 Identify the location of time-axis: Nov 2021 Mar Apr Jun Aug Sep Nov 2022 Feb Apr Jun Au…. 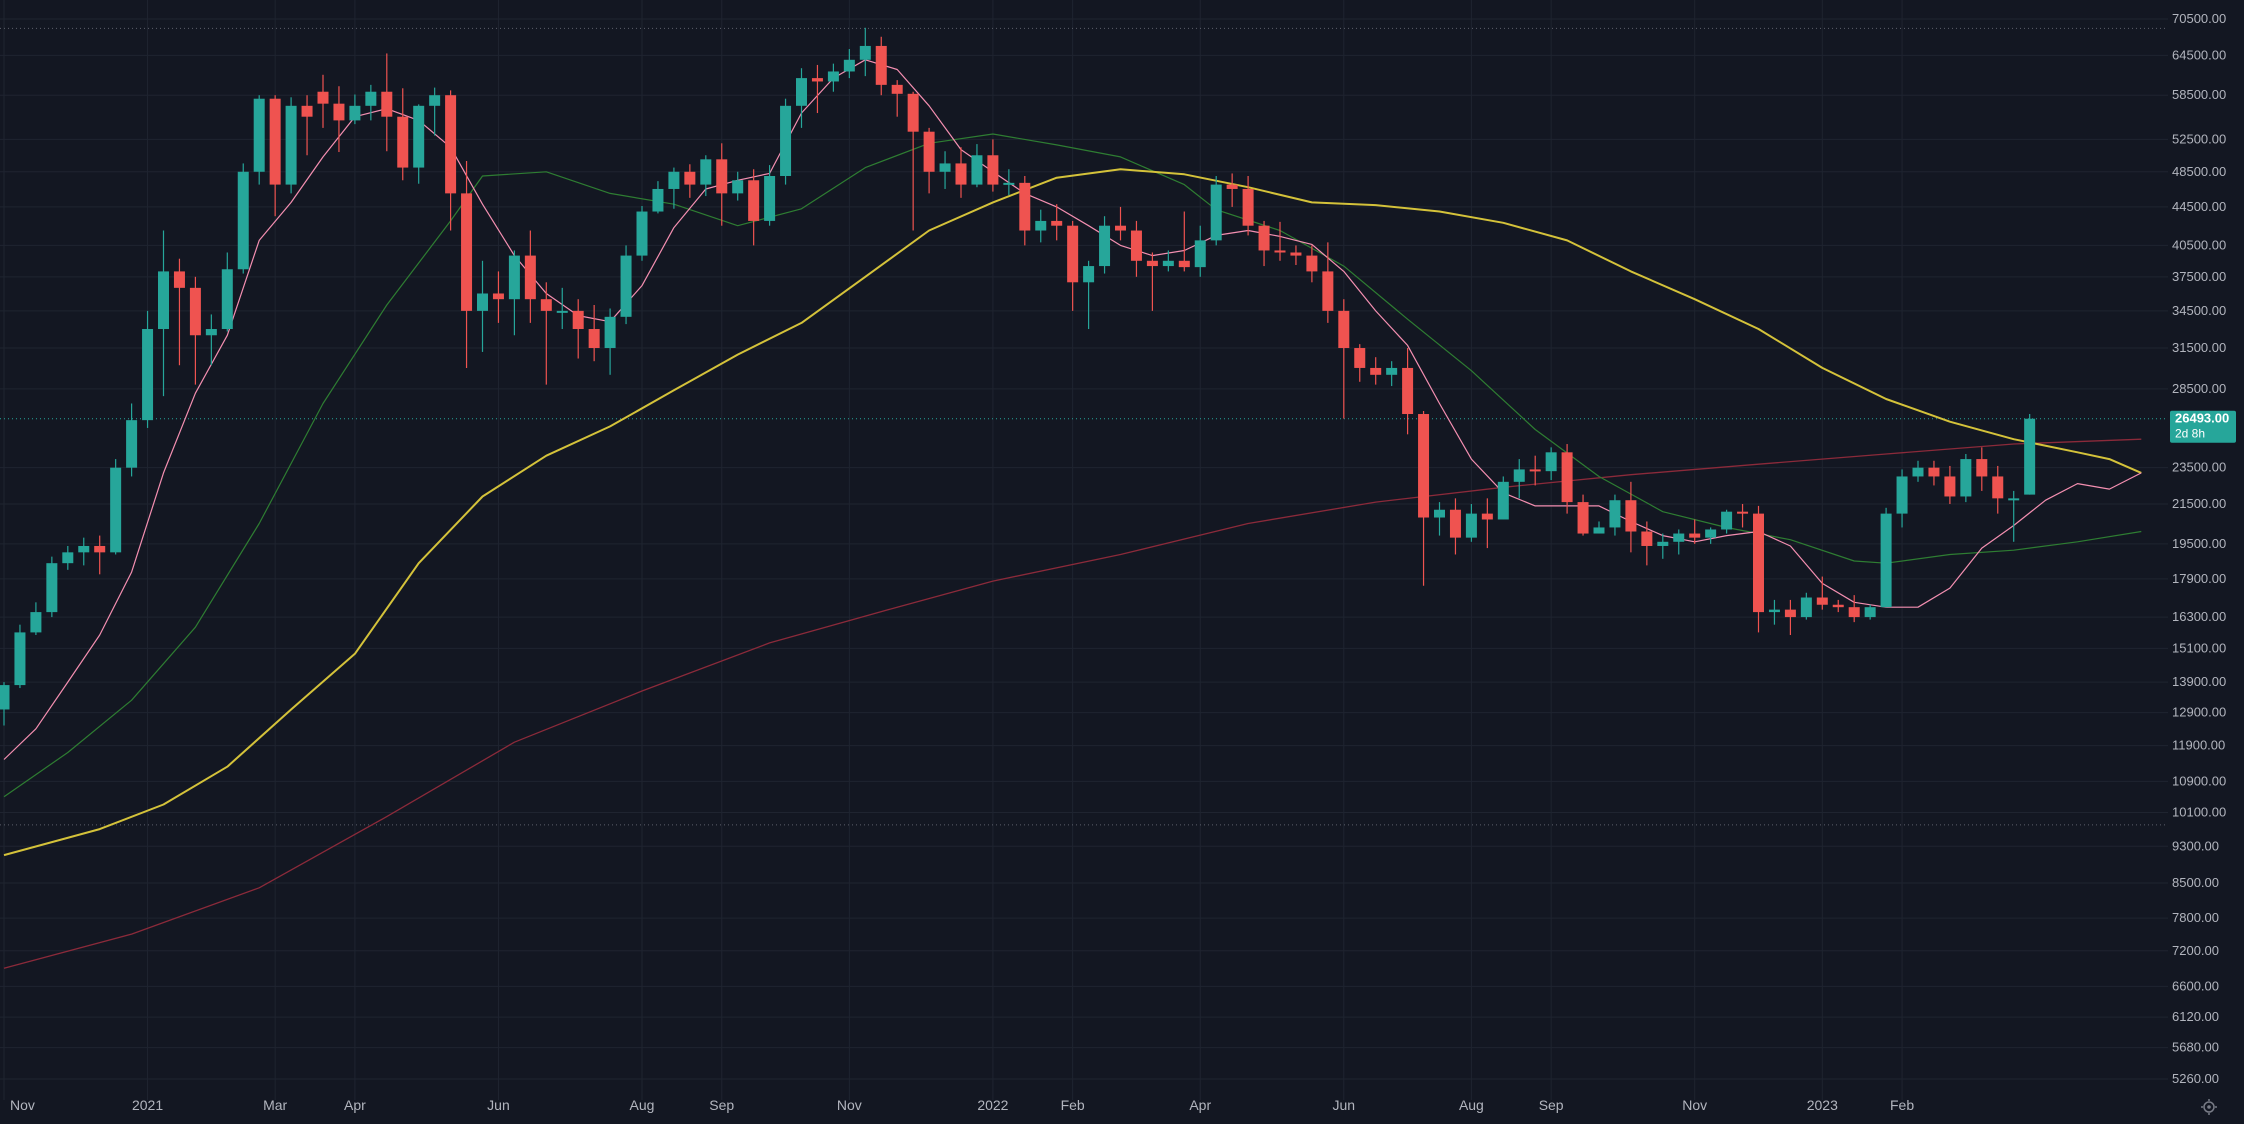
(962, 1105).